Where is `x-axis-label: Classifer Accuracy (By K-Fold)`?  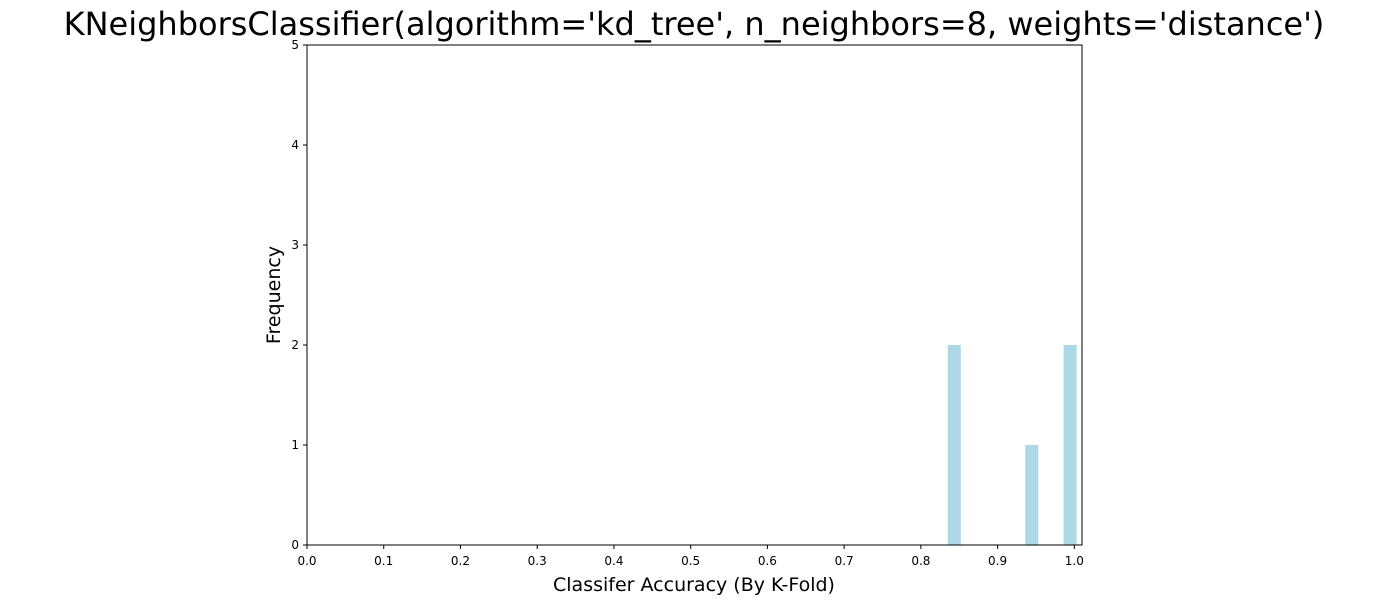 x-axis-label: Classifer Accuracy (By K-Fold) is located at coordinates (694, 585).